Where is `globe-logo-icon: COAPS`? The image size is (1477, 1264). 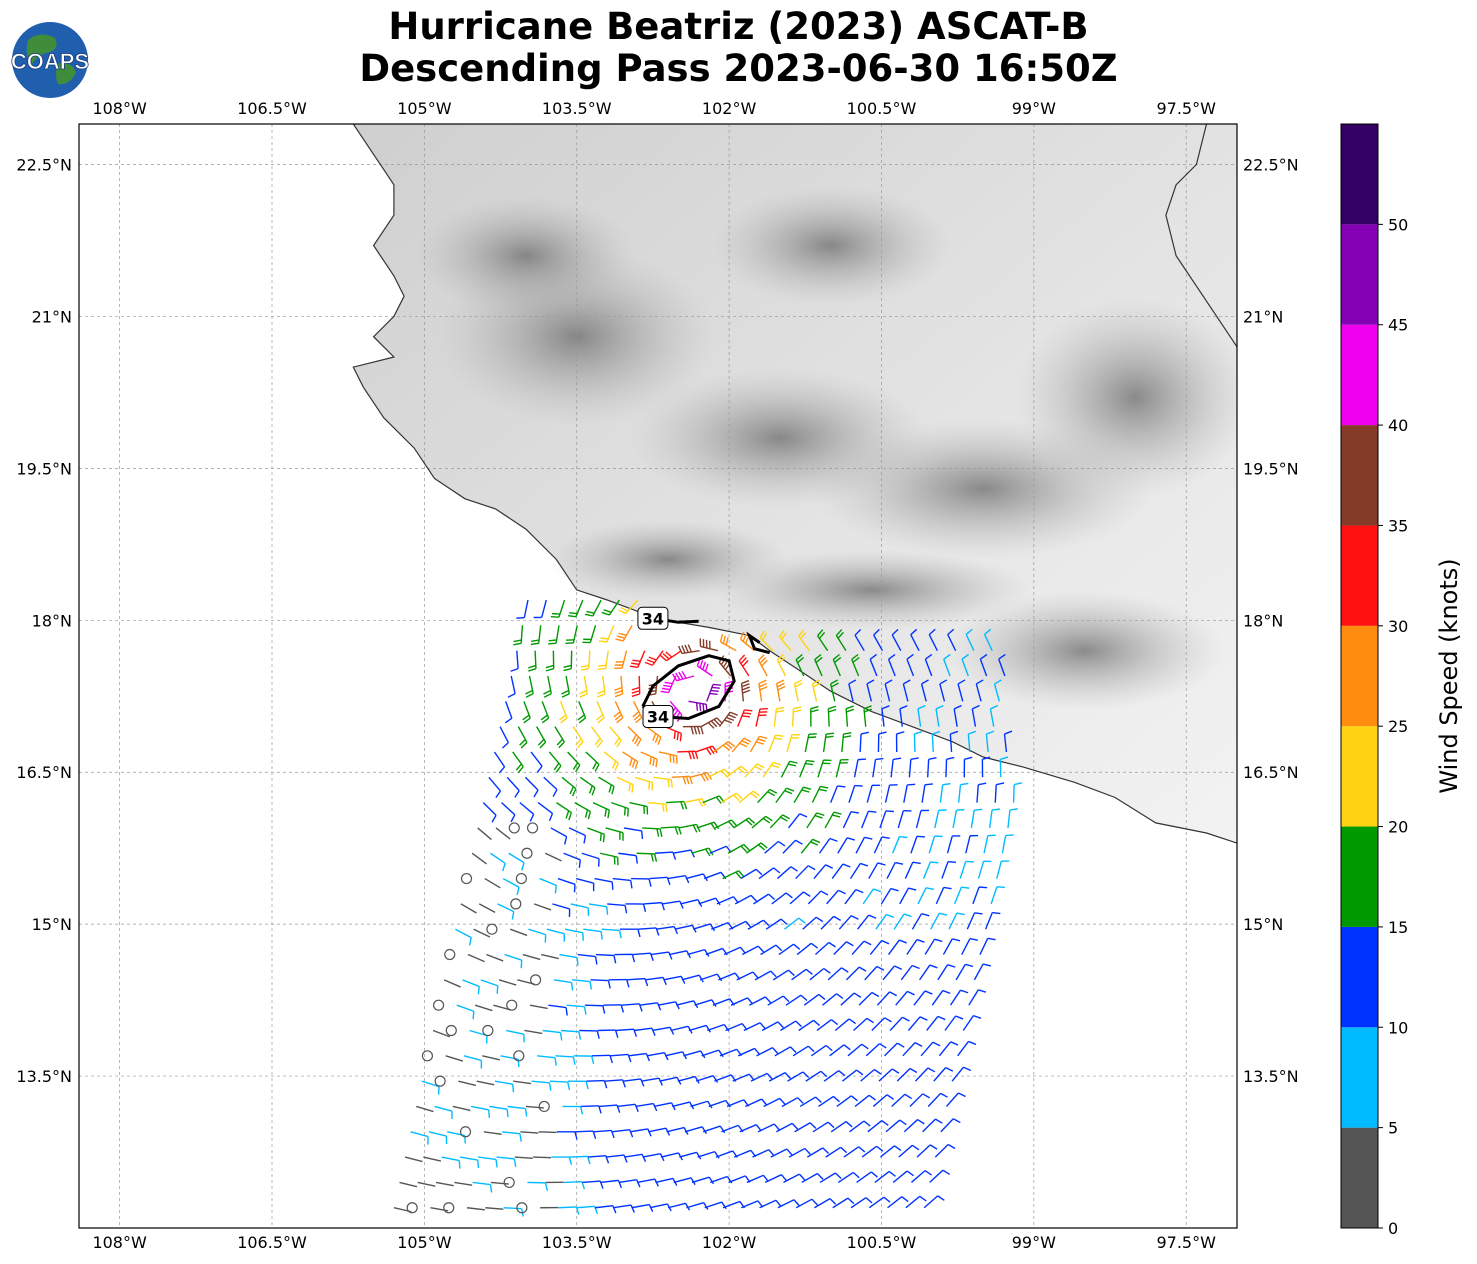
globe-logo-icon: COAPS is located at coordinates (50, 60).